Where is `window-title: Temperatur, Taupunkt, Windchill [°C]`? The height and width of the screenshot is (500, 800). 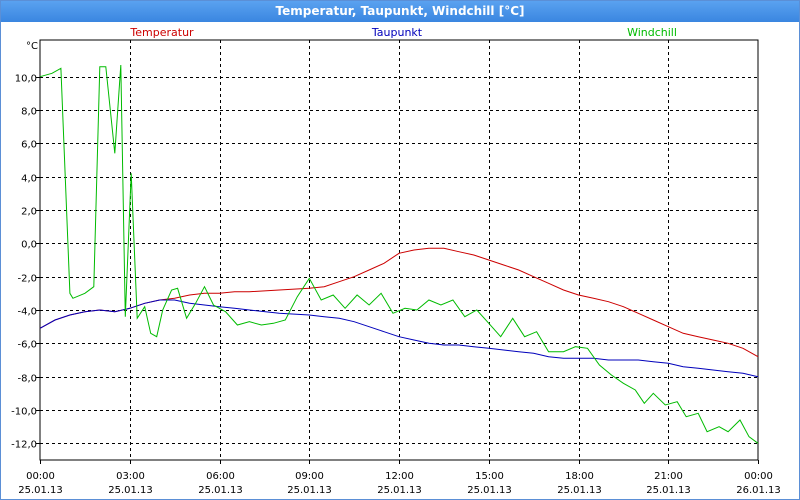
window-title: Temperatur, Taupunkt, Windchill [°C] is located at coordinates (400, 11).